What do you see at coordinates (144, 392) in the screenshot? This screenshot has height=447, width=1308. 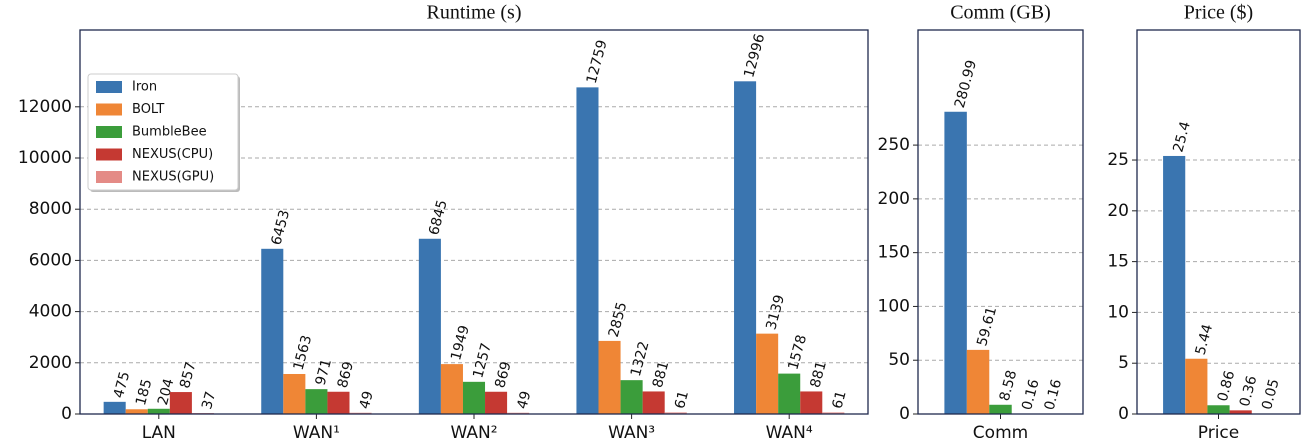 I see `value-label: 185` at bounding box center [144, 392].